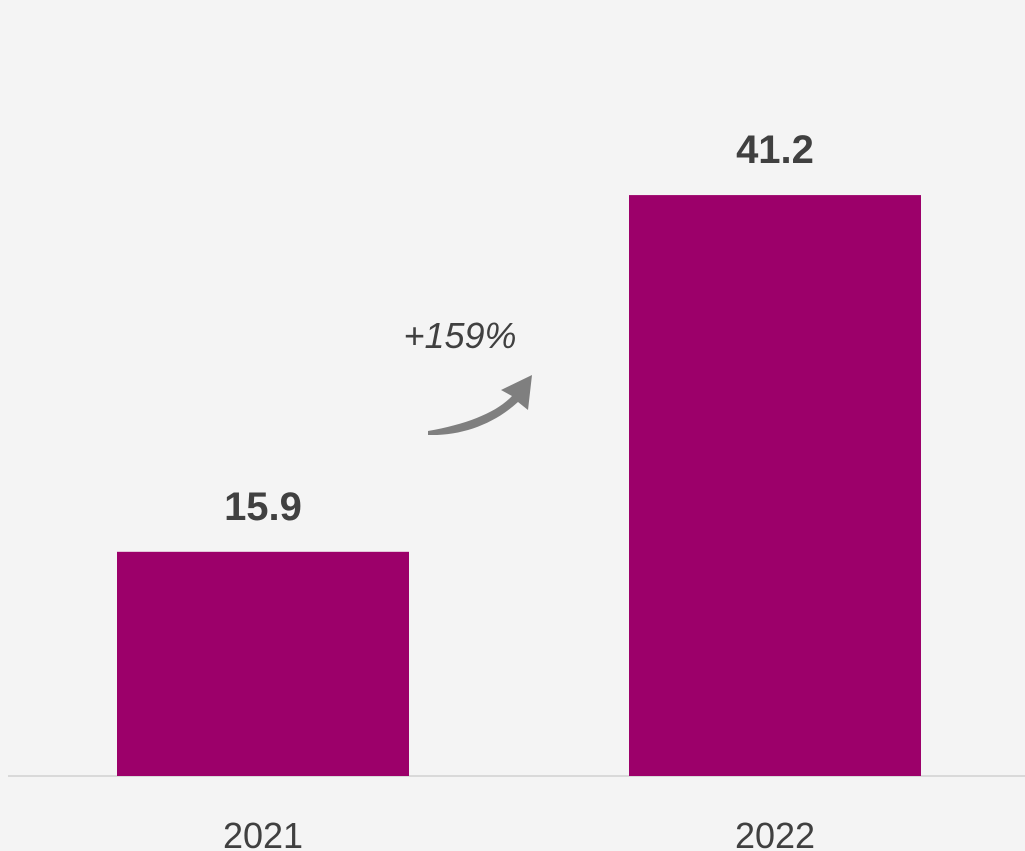 This screenshot has width=1025, height=851. What do you see at coordinates (775, 150) in the screenshot?
I see `value-label-2022: 41.2` at bounding box center [775, 150].